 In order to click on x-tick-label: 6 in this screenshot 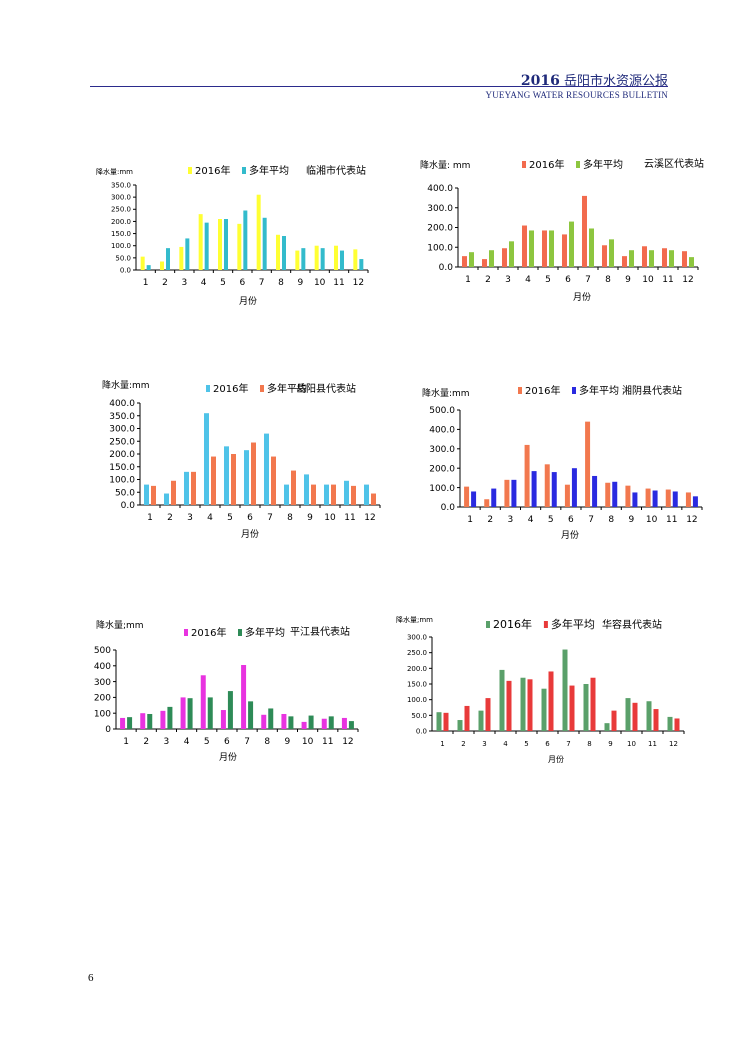, I will do `click(250, 518)`.